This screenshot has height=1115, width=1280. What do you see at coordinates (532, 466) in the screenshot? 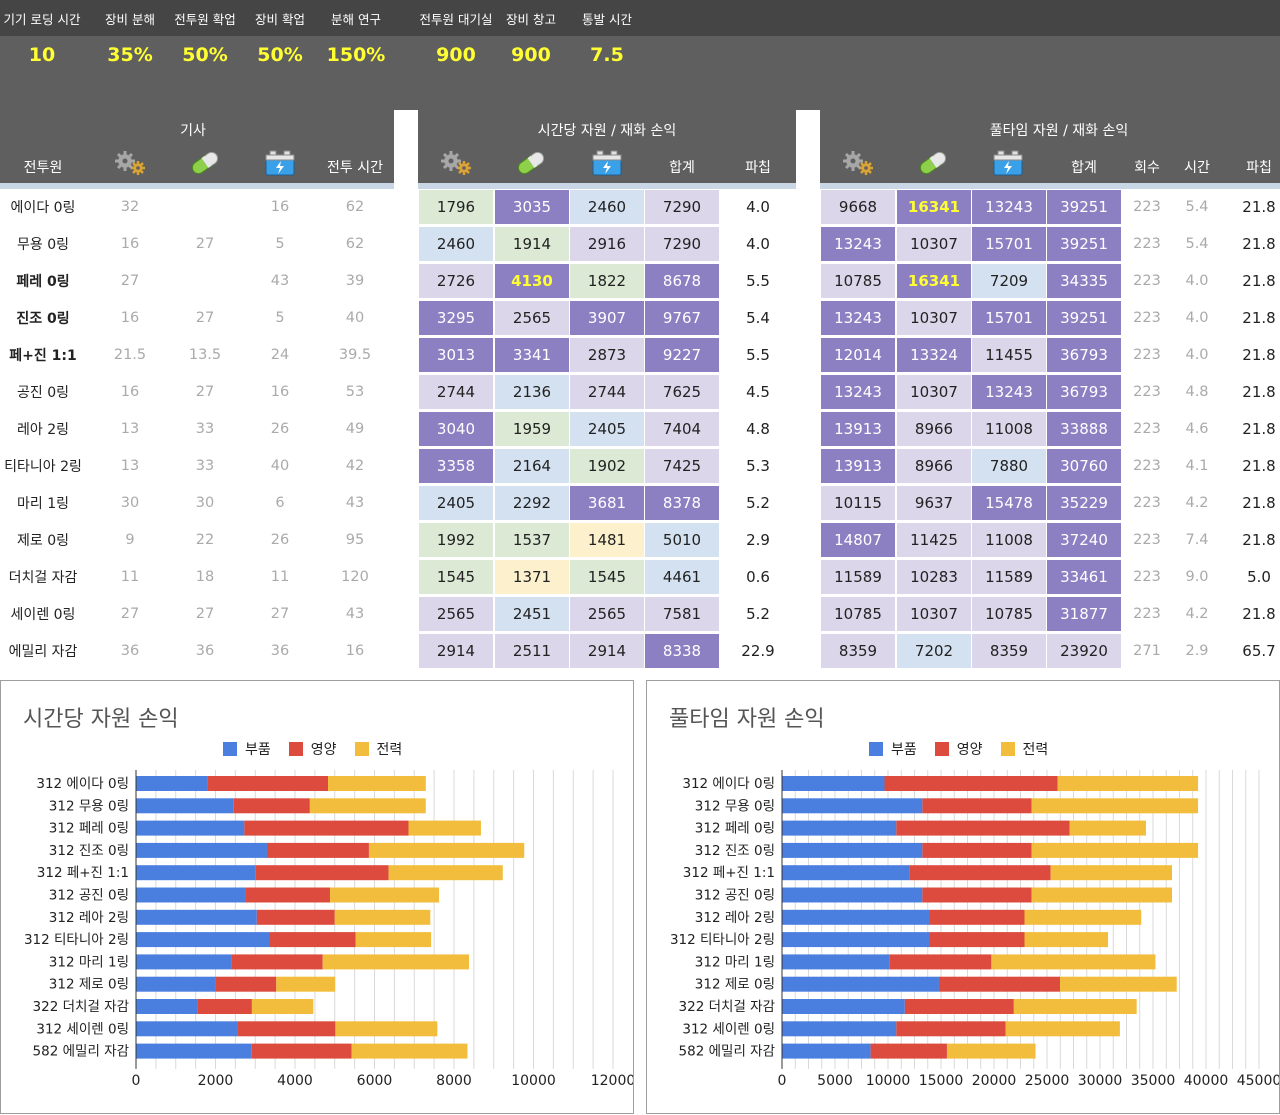
I see `hourly-value-cell: 2164` at bounding box center [532, 466].